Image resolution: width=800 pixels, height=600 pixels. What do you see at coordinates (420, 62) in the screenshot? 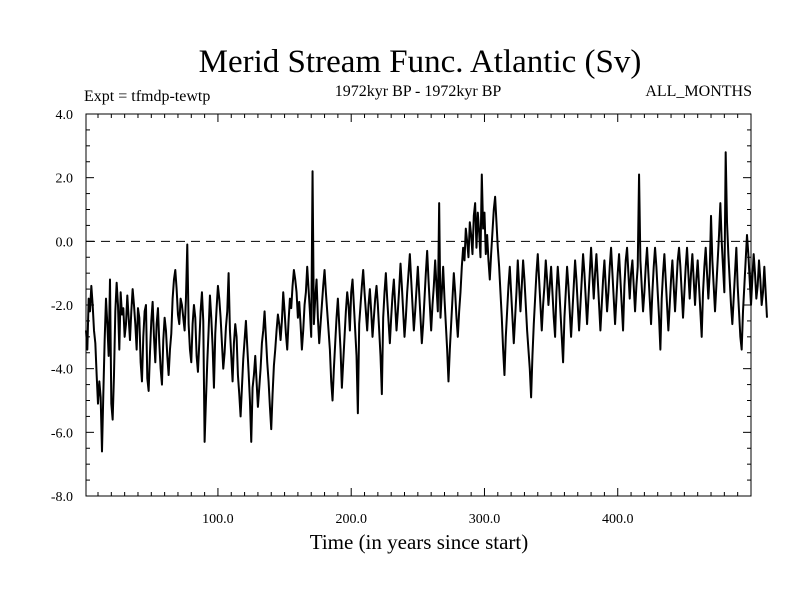
I see `chart-title: Merid Stream Func. Atlantic (Sv)` at bounding box center [420, 62].